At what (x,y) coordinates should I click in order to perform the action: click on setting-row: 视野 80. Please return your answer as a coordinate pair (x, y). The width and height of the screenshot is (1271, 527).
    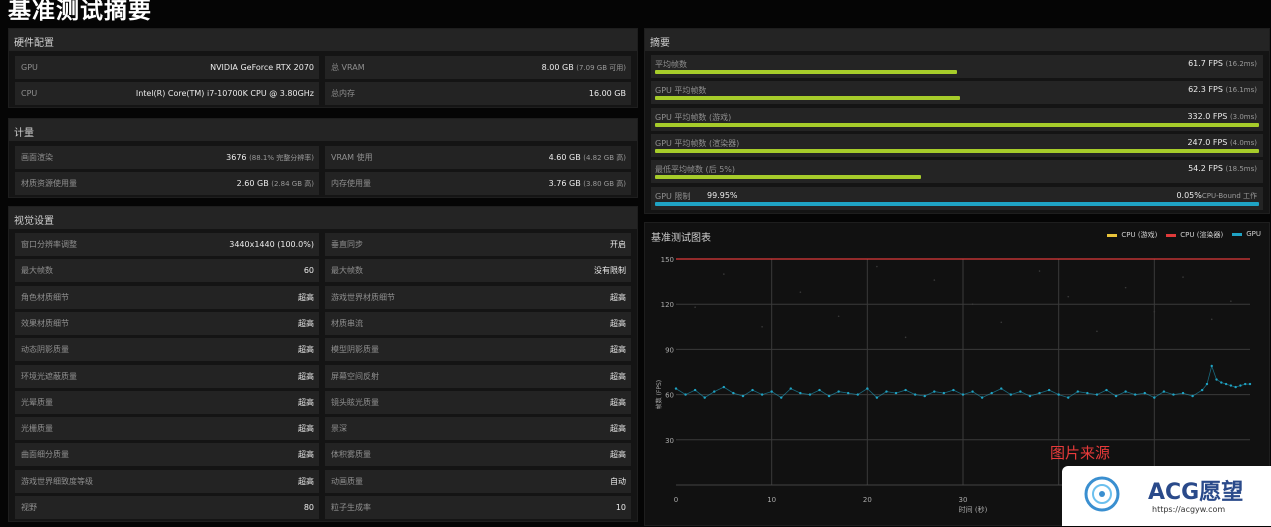
    Looking at the image, I should click on (167, 507).